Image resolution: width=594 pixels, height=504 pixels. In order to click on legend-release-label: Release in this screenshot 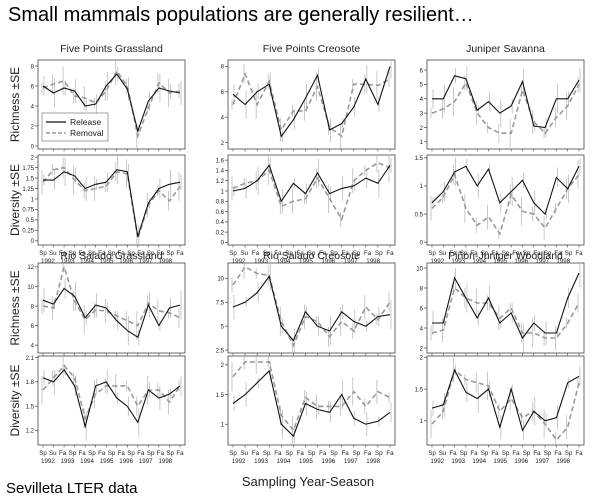, I will do `click(85, 122)`.